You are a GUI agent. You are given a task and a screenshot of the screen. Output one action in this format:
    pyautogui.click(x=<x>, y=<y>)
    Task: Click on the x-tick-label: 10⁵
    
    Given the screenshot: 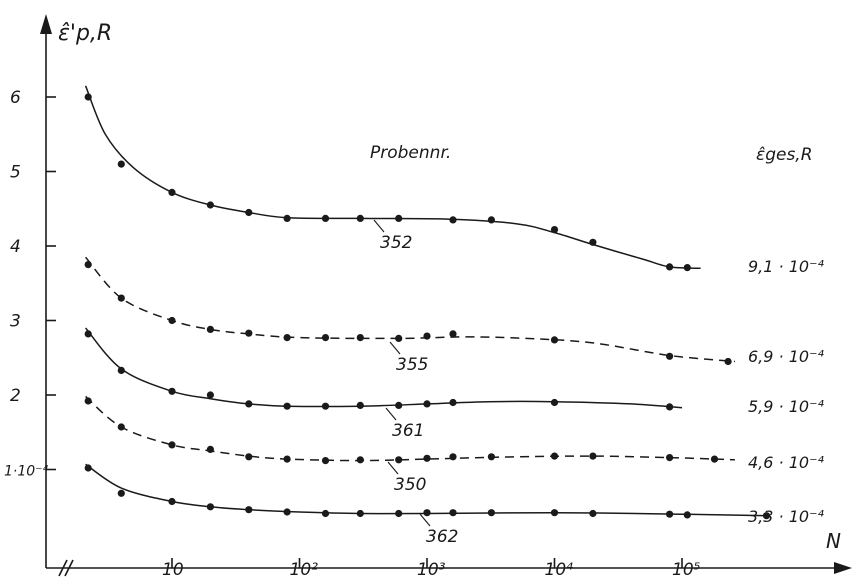 What is the action you would take?
    pyautogui.click(x=686, y=570)
    